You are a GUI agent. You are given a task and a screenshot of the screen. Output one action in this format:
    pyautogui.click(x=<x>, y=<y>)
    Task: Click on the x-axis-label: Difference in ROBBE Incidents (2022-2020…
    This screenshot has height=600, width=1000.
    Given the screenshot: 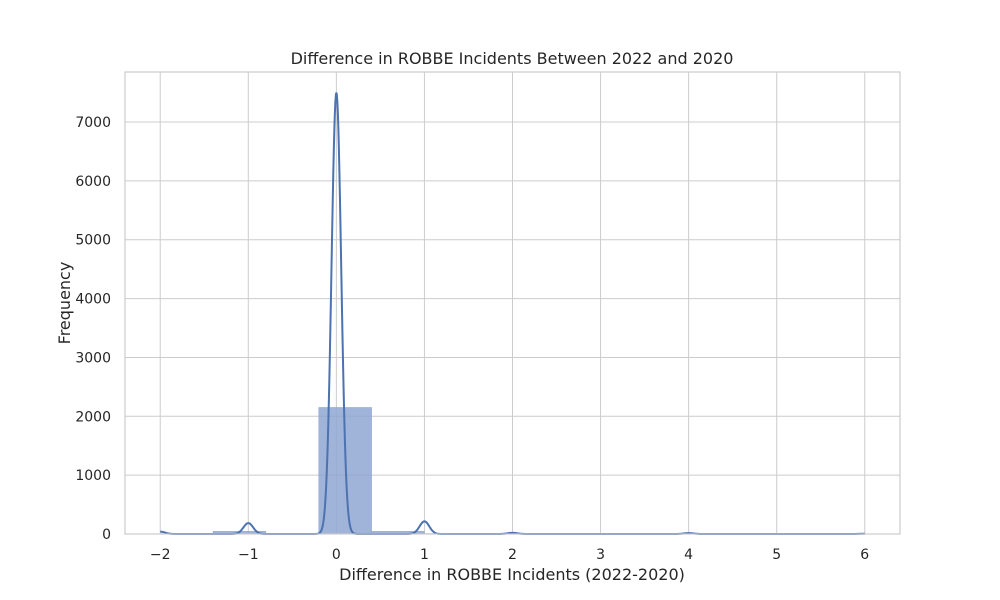 What is the action you would take?
    pyautogui.click(x=512, y=574)
    